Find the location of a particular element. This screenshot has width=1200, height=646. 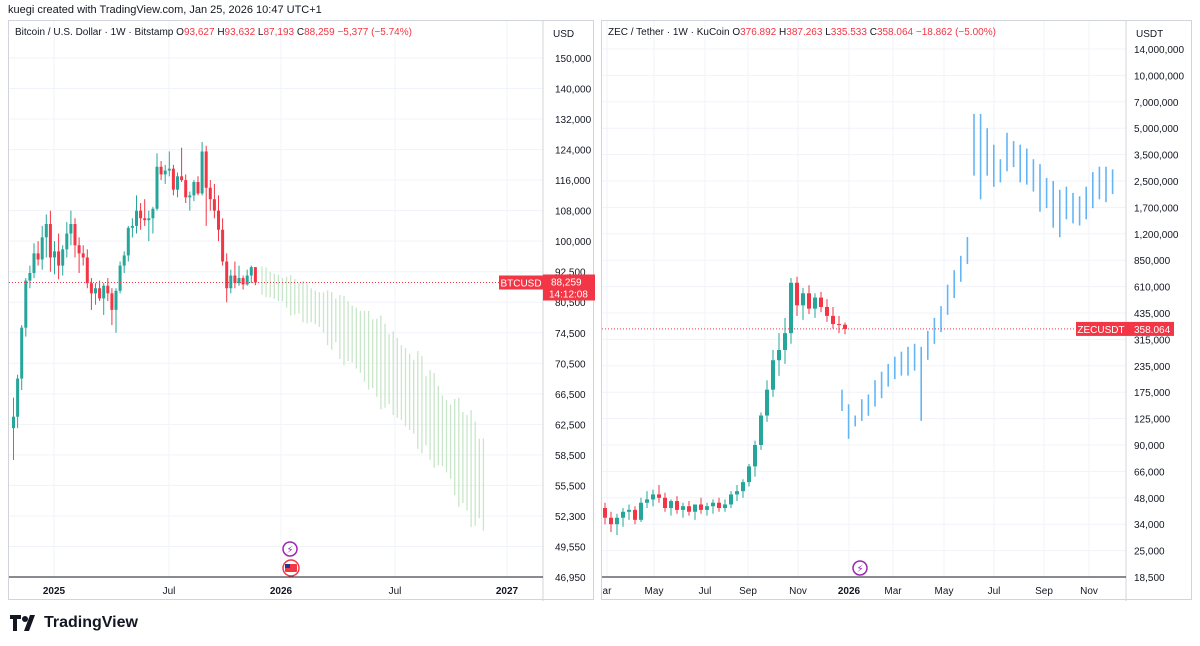

btc-price-tick: 132,000 is located at coordinates (573, 120).